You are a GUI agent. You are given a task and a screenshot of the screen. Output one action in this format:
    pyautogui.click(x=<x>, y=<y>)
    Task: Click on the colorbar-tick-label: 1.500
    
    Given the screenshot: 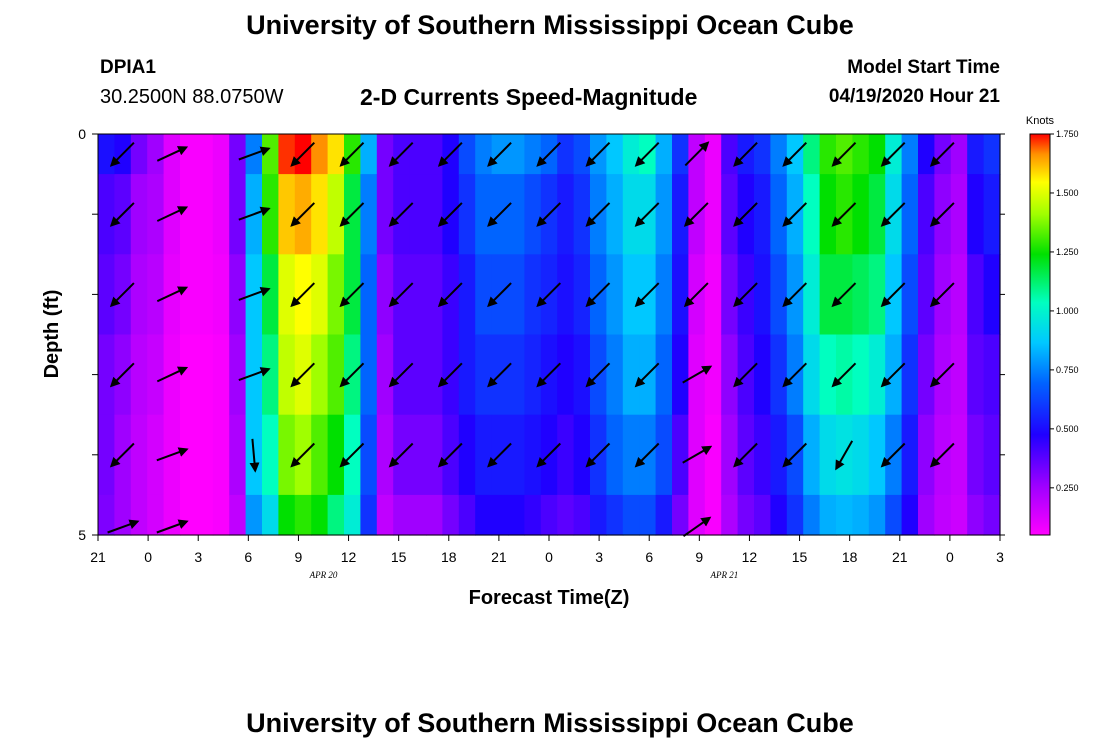 What is the action you would take?
    pyautogui.click(x=1067, y=193)
    